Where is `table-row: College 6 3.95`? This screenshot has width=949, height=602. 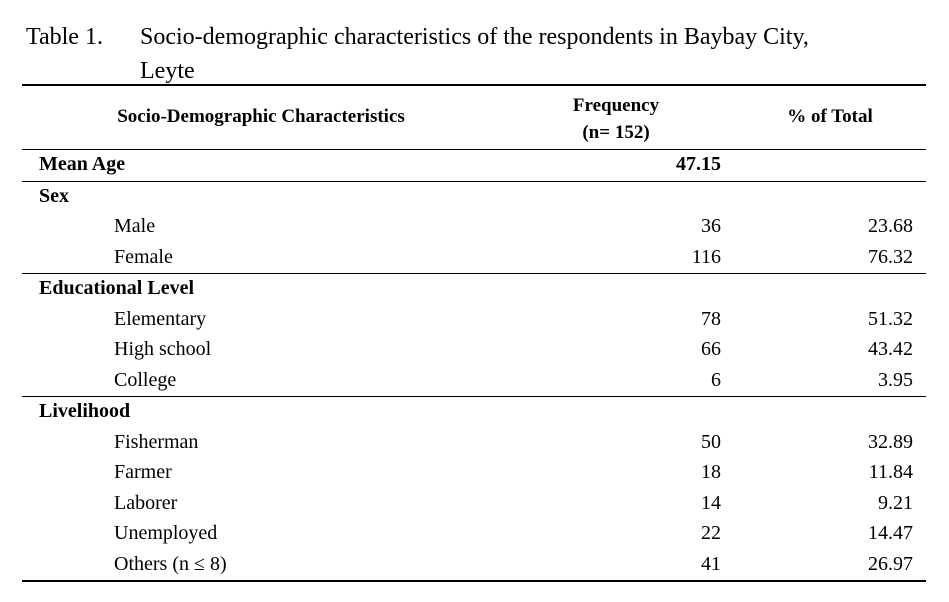 table-row: College 6 3.95 is located at coordinates (474, 381).